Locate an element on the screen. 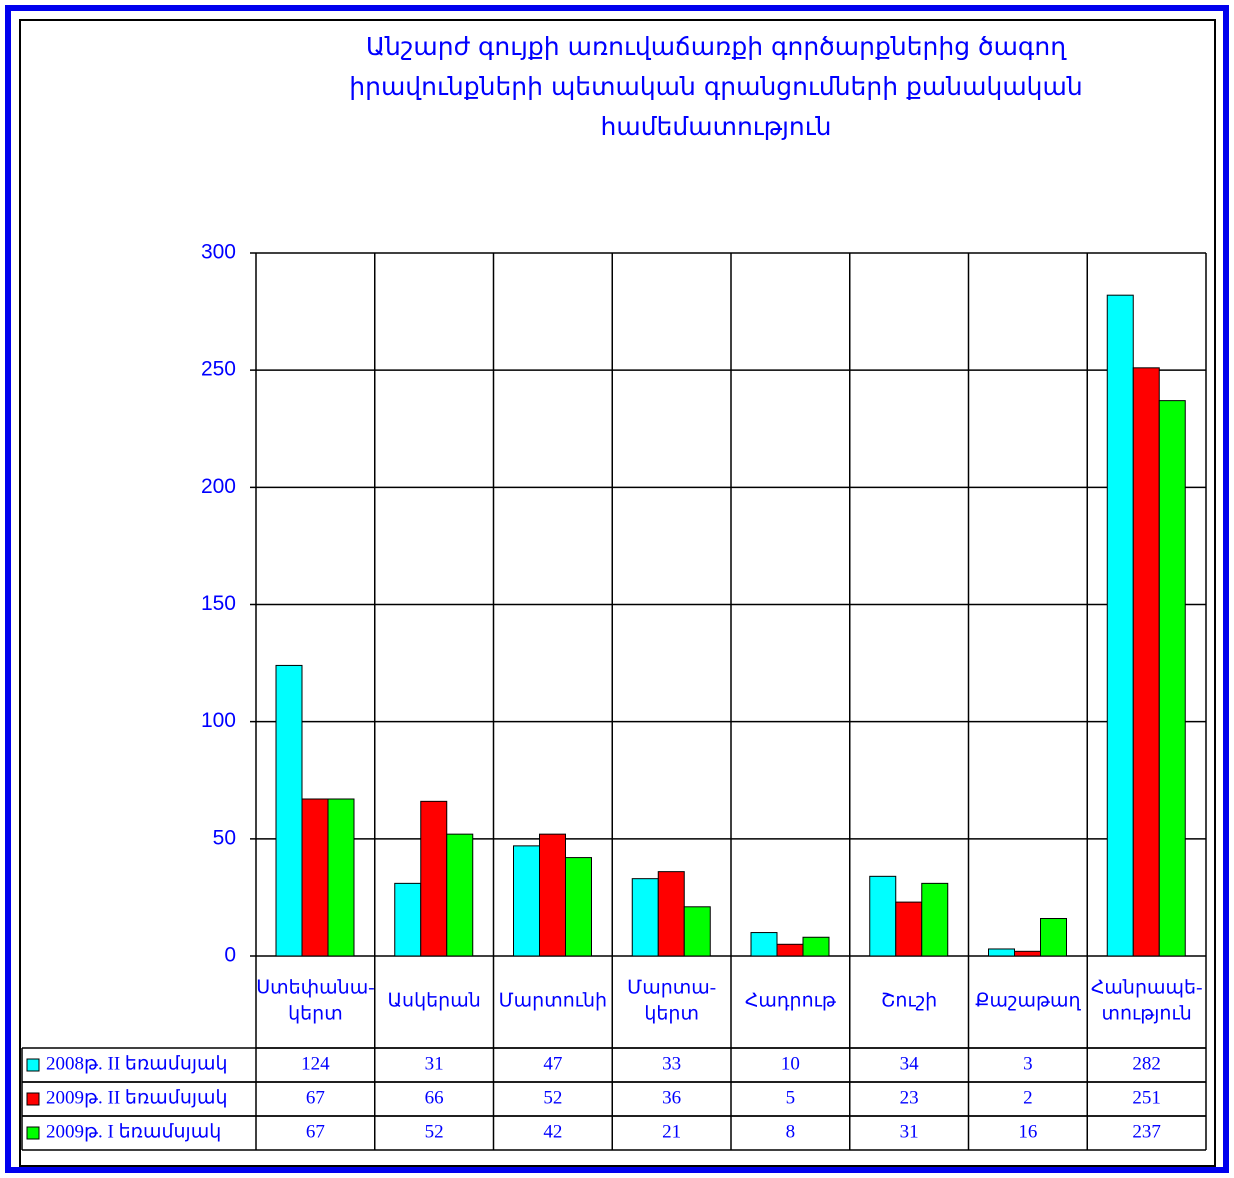 The image size is (1234, 1178). table-value: 47 is located at coordinates (552, 1063).